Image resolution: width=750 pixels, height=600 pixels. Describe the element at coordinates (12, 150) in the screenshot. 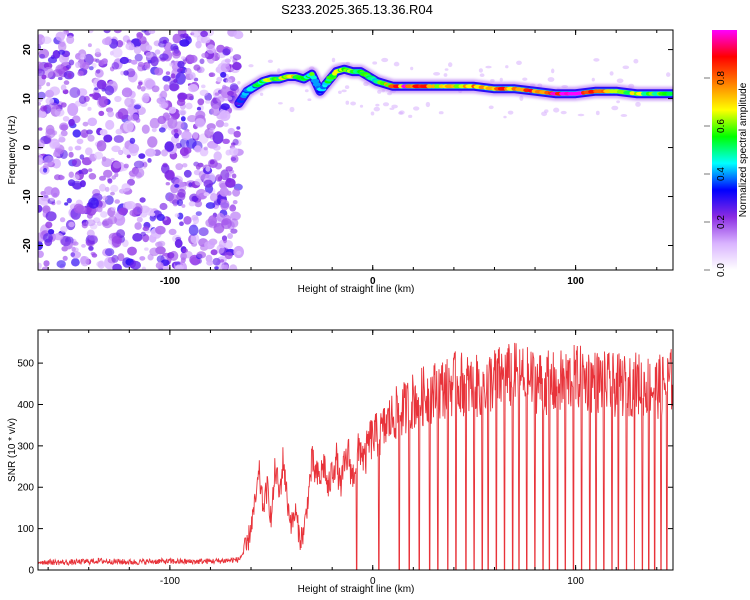

I see `spectrogram-ylabel: Frequency (Hz)` at that location.